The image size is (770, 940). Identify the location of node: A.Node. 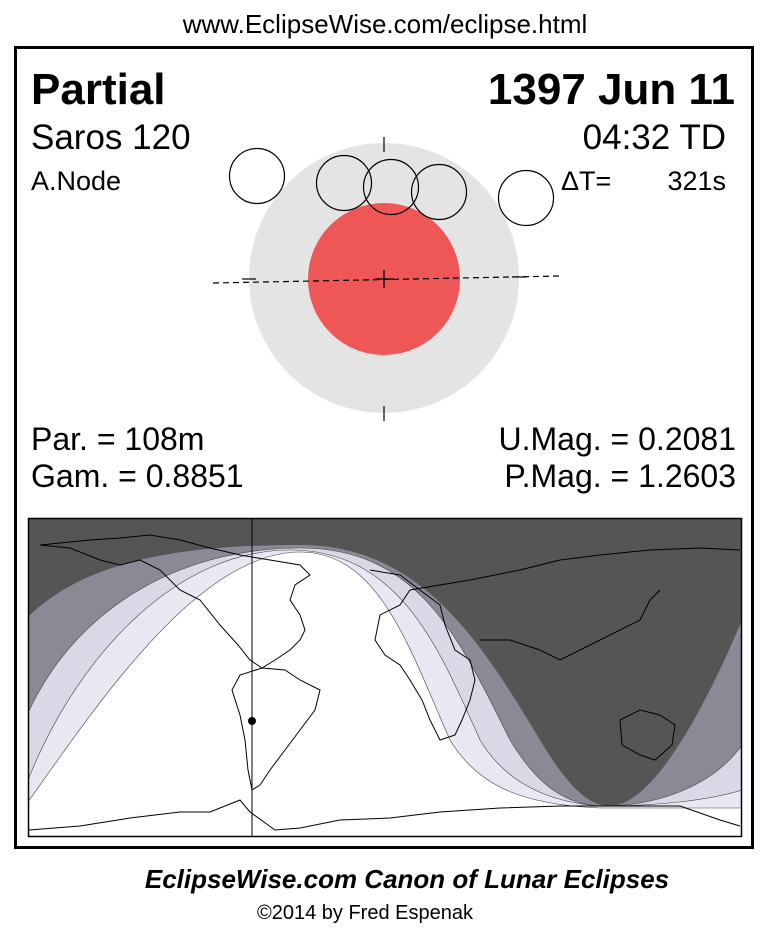
(76, 181).